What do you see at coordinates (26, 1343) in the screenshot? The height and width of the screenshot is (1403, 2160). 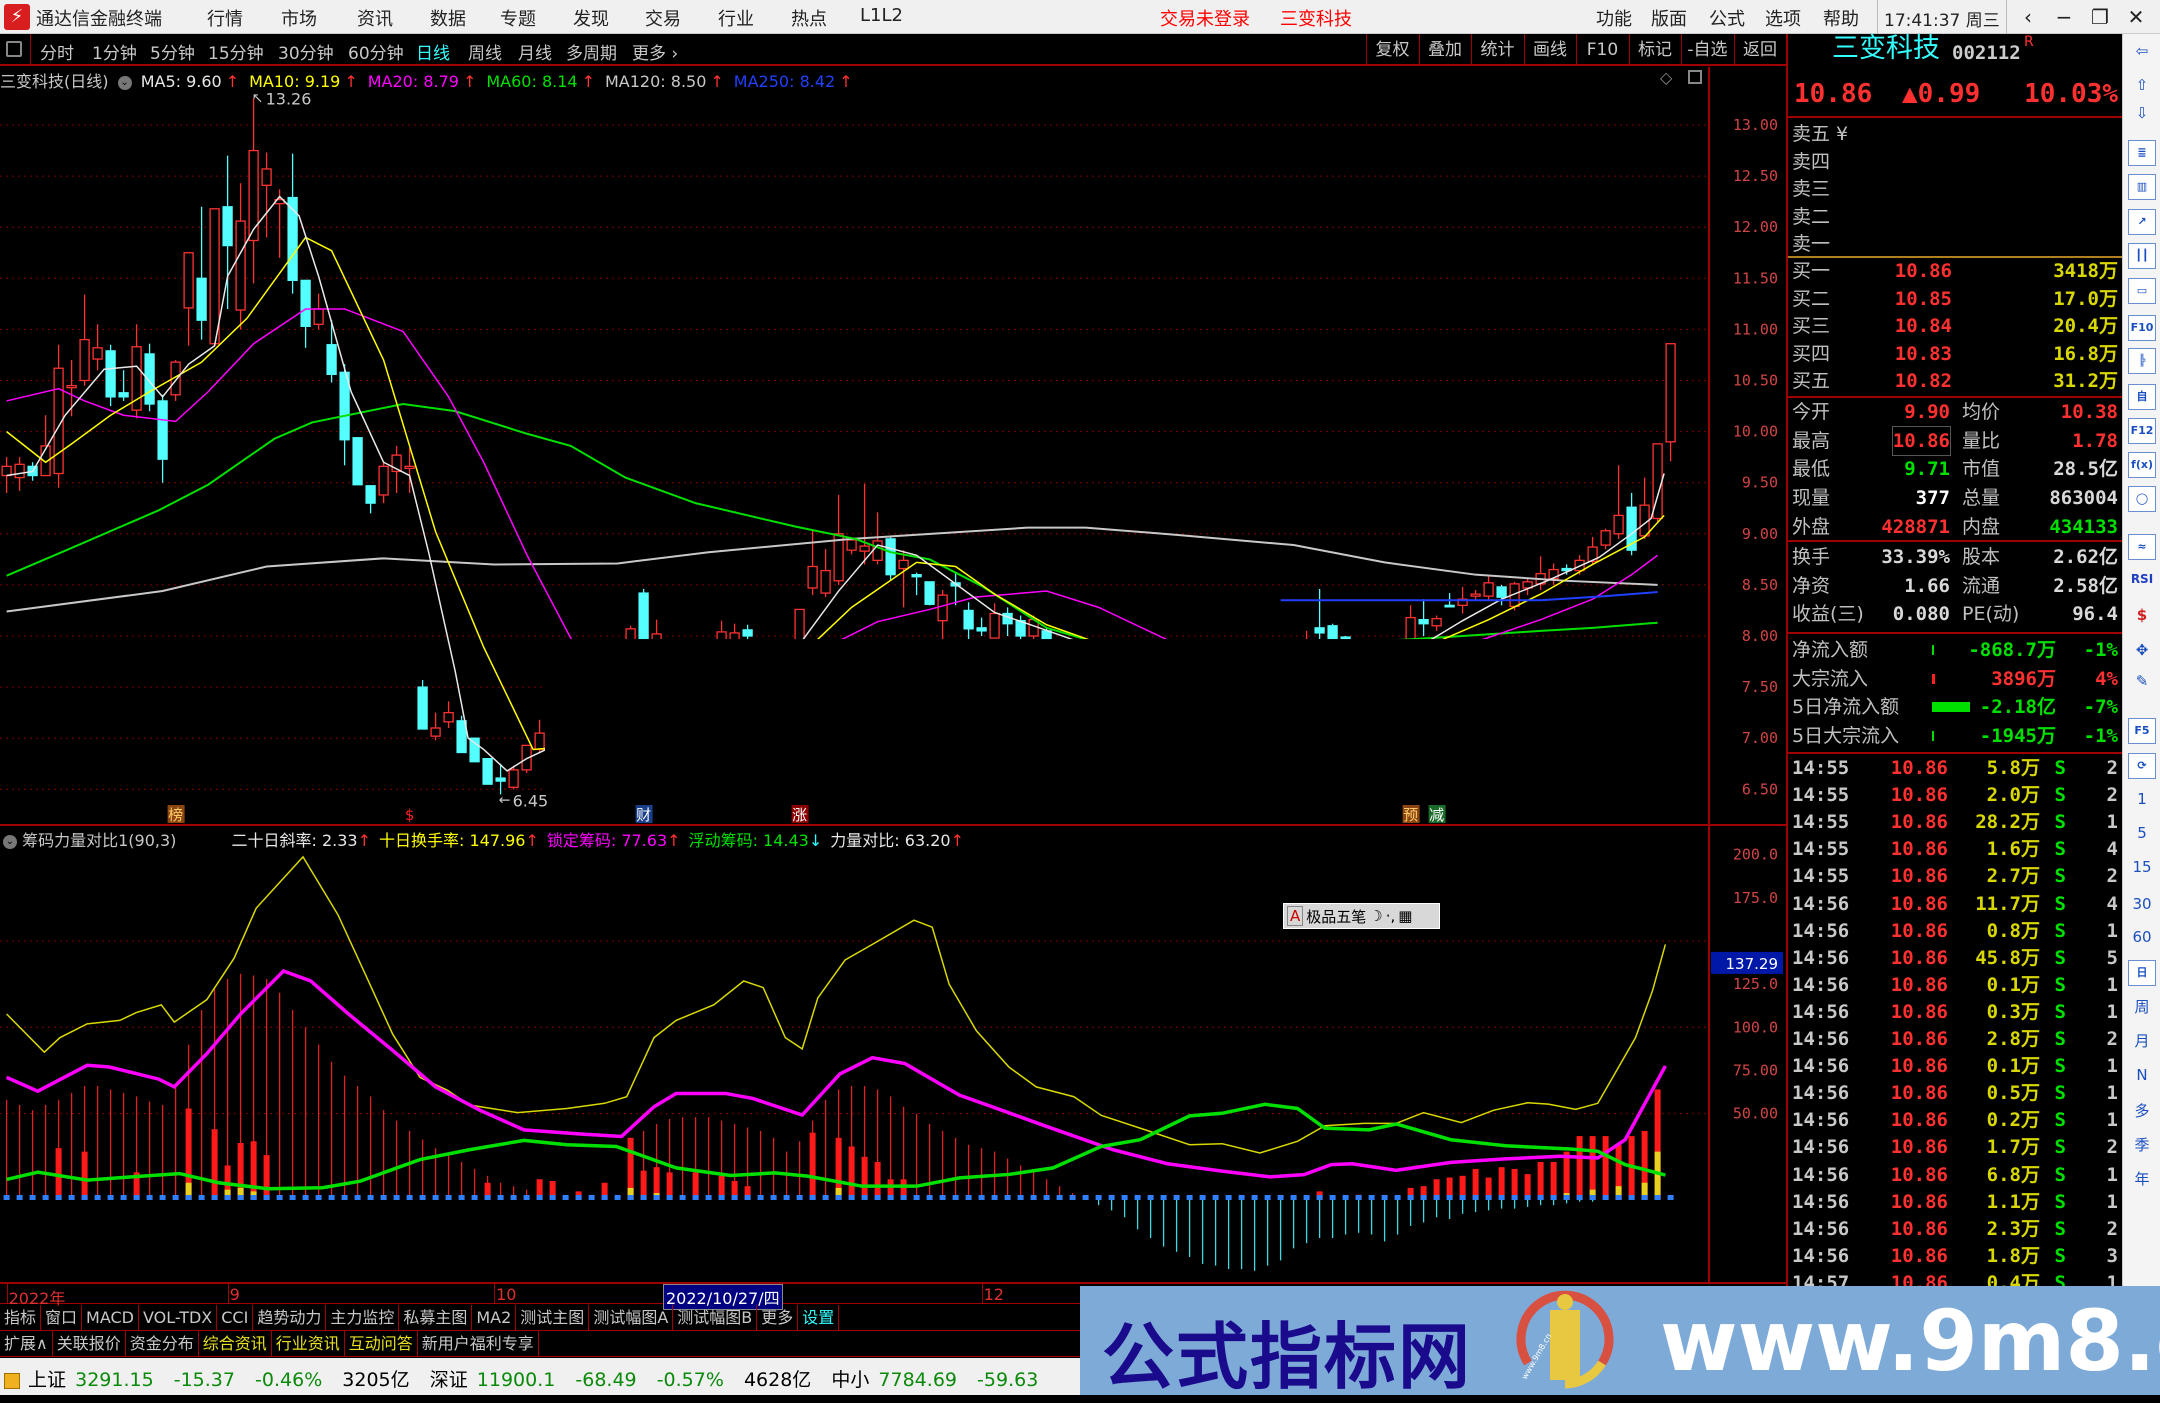 I see `tab-扩展∧: 扩展∧` at bounding box center [26, 1343].